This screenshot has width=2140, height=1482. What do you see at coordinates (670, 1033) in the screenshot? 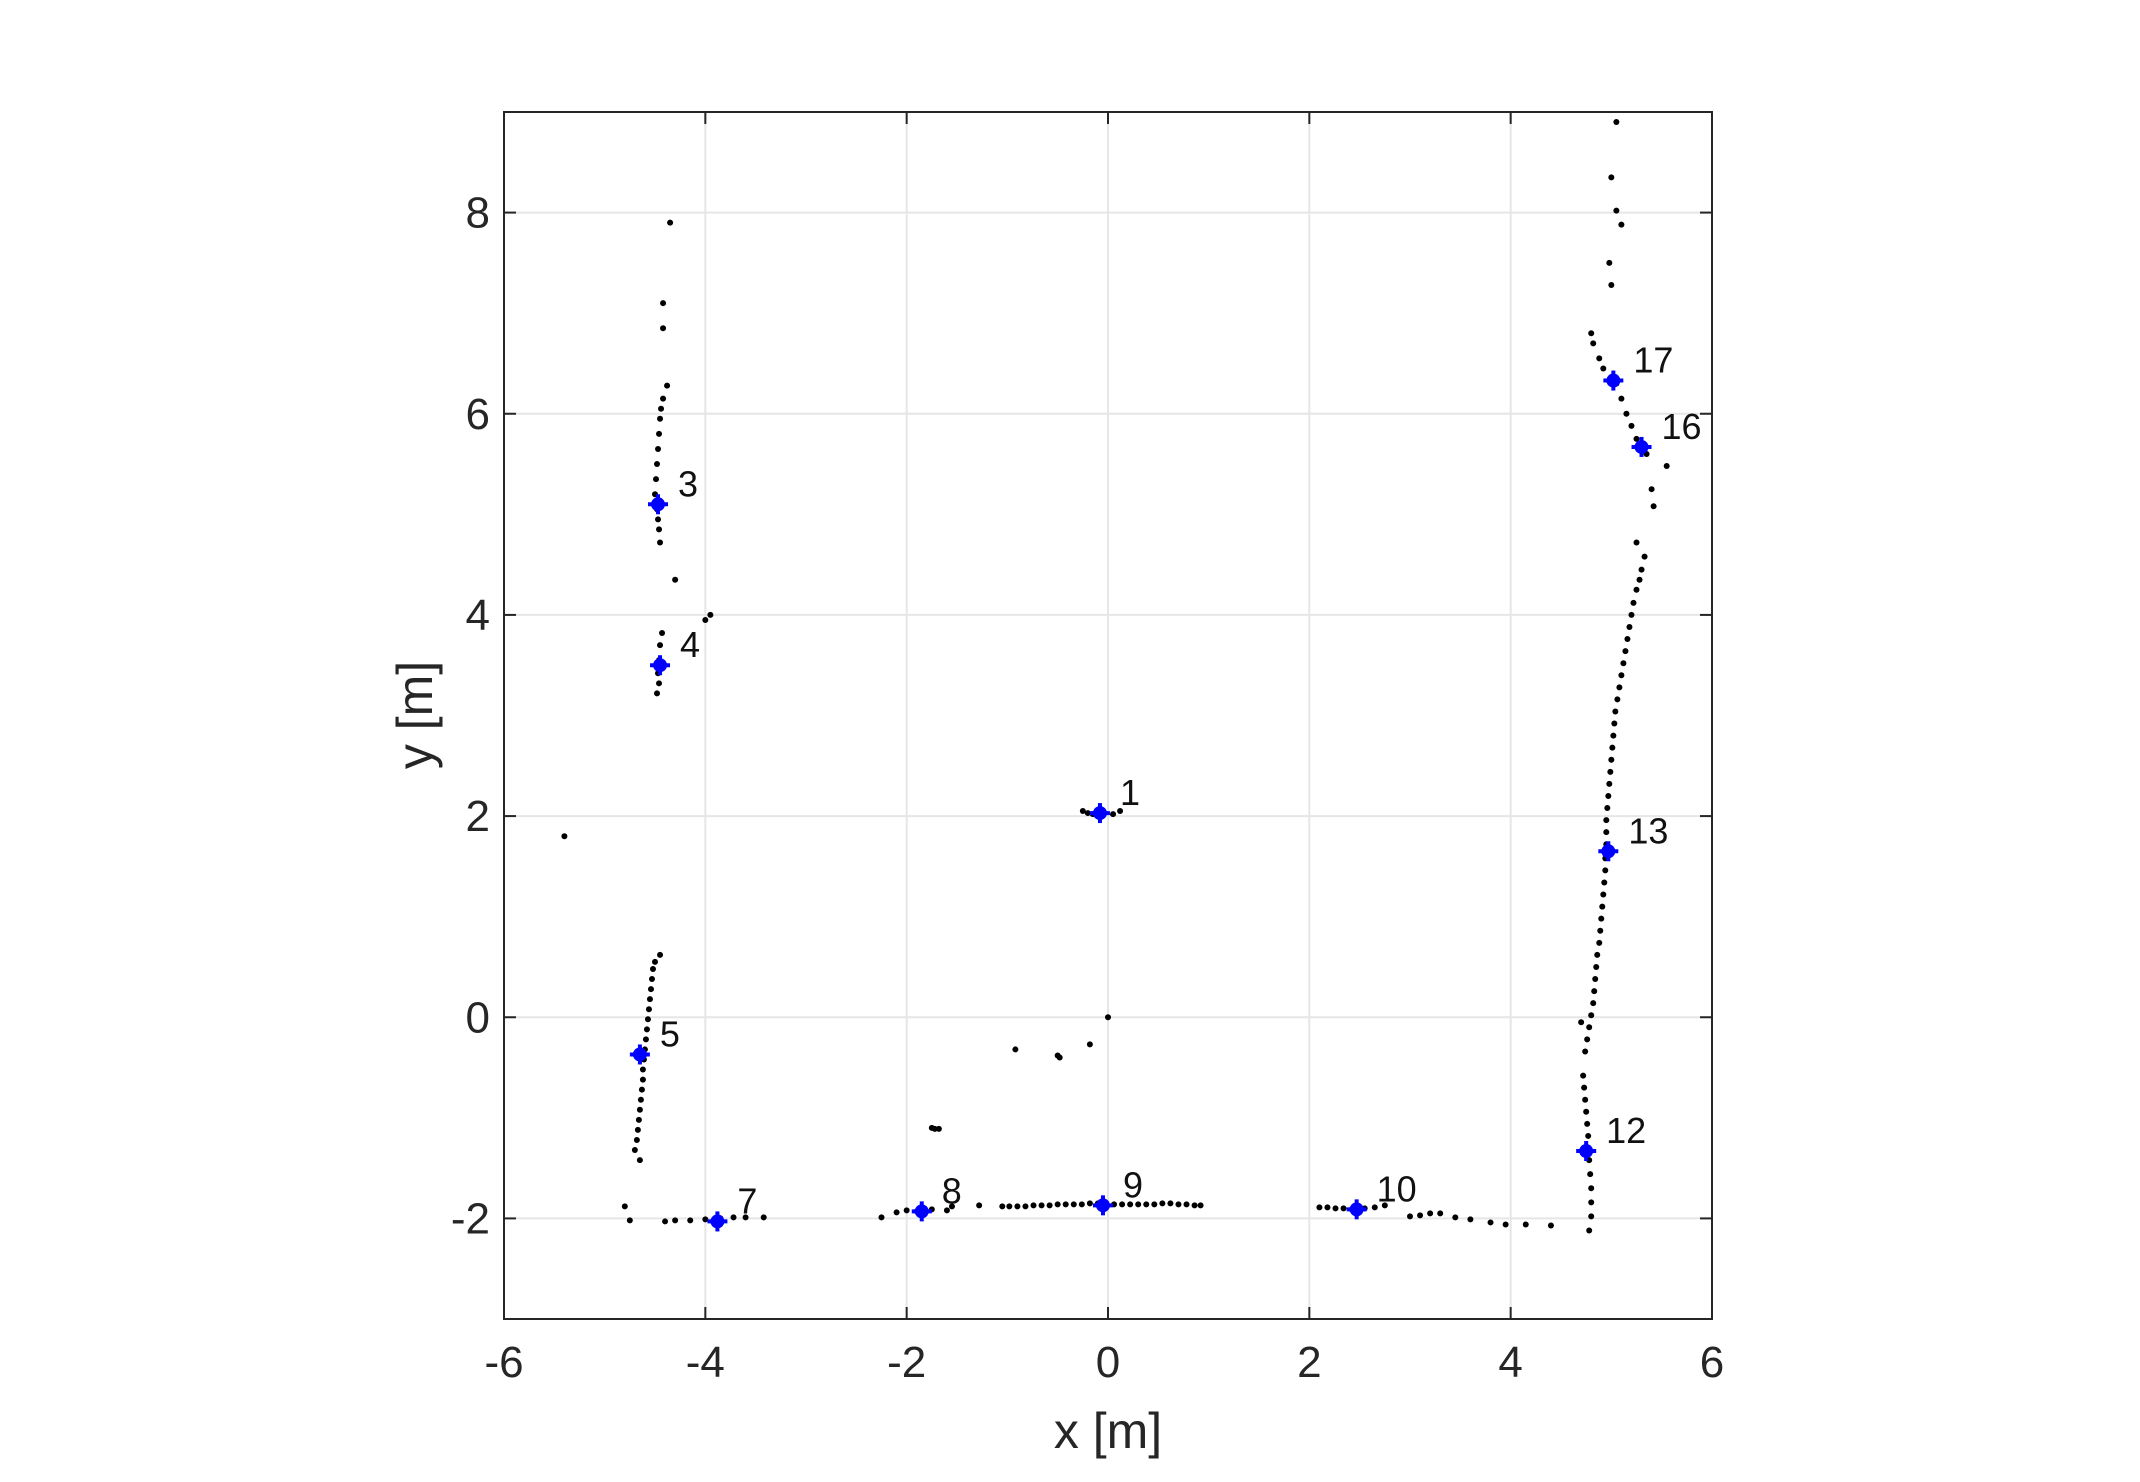
I see `landmark-label: 5` at bounding box center [670, 1033].